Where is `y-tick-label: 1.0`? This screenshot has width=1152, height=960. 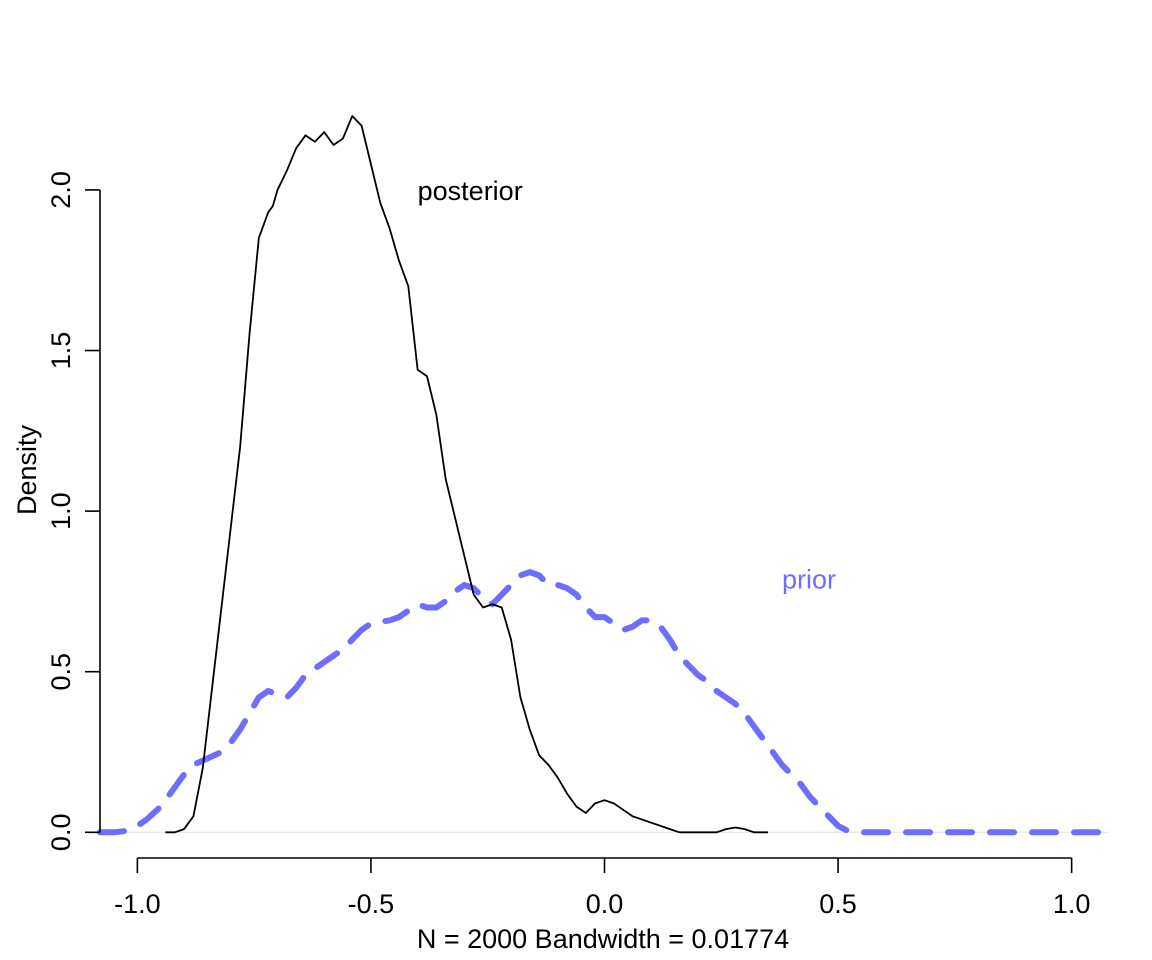 y-tick-label: 1.0 is located at coordinates (61, 511).